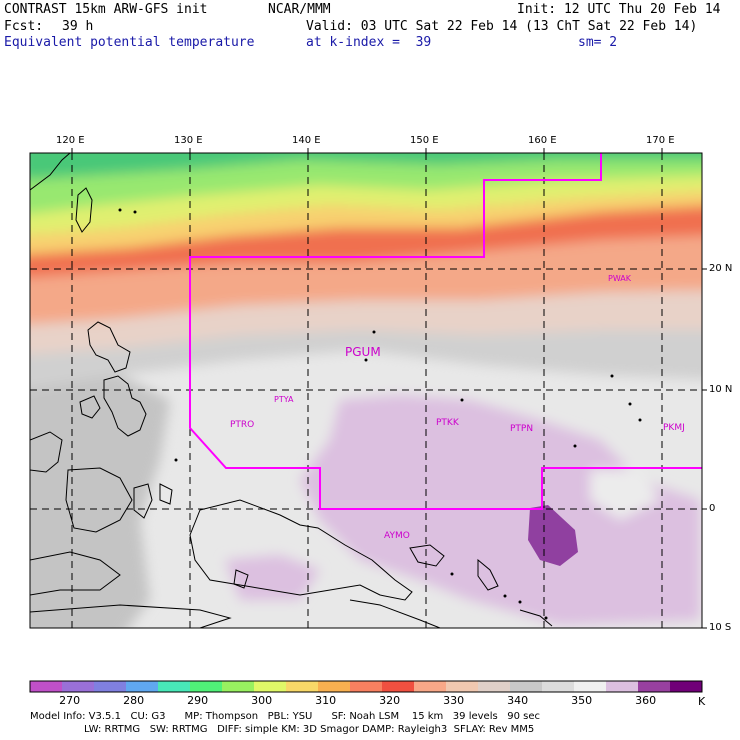  Describe the element at coordinates (397, 536) in the screenshot. I see `station-aymo: AYMO` at that location.